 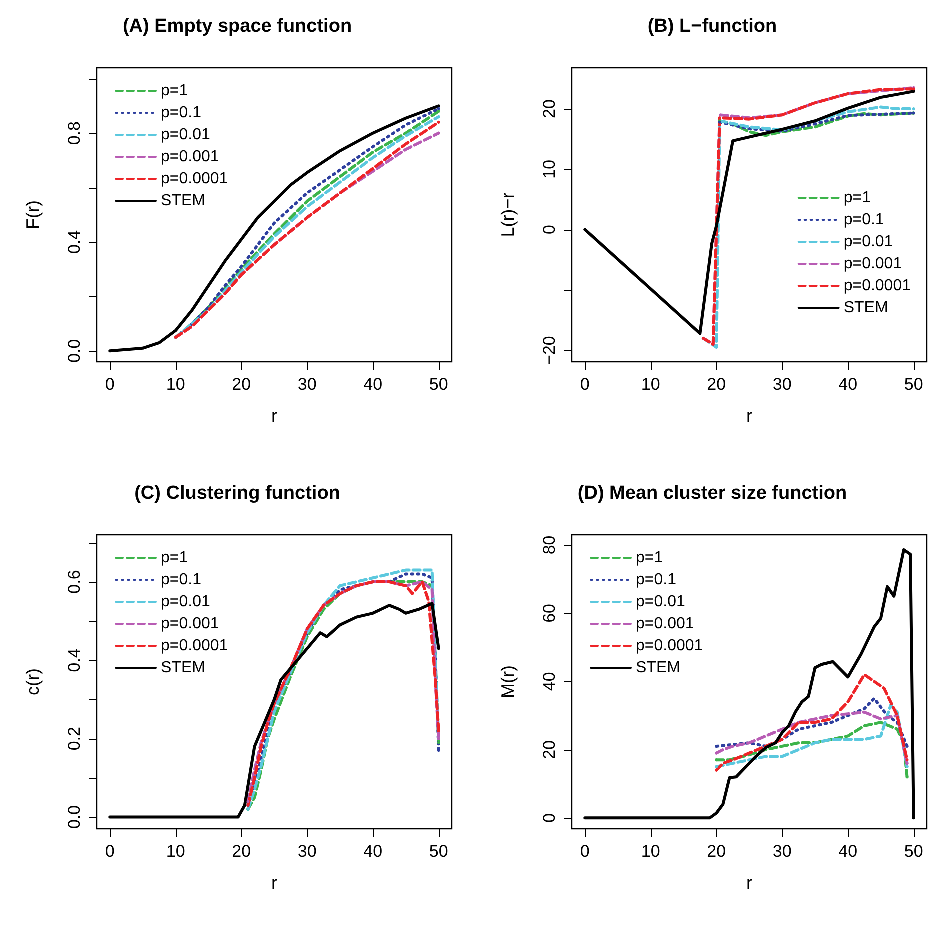 What do you see at coordinates (33, 215) in the screenshot?
I see `y-axis-title: F(r)` at bounding box center [33, 215].